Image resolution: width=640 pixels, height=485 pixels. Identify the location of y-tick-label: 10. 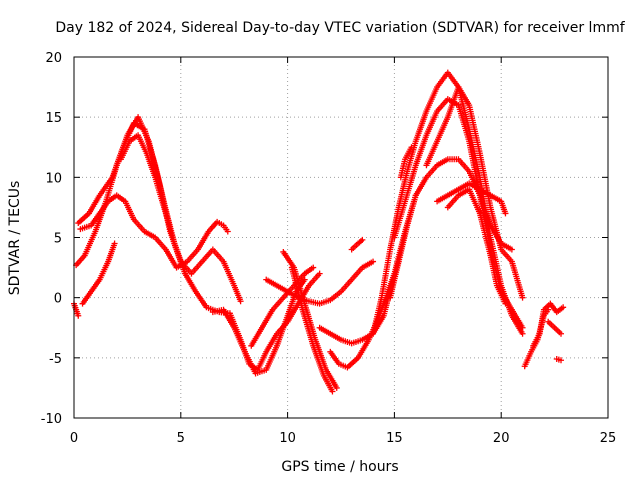
(53, 178).